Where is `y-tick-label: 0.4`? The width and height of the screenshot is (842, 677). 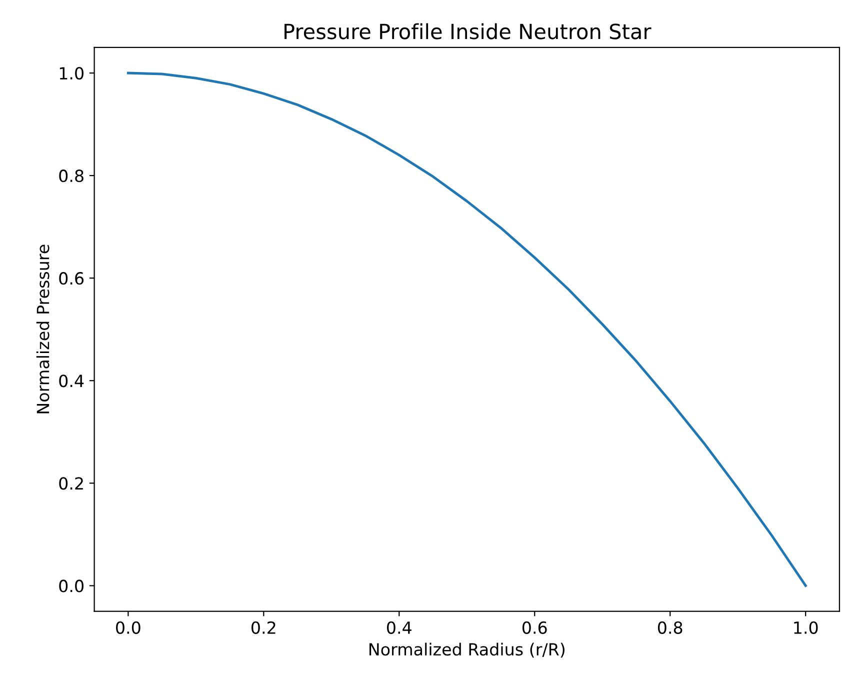
y-tick-label: 0.4 is located at coordinates (71, 381).